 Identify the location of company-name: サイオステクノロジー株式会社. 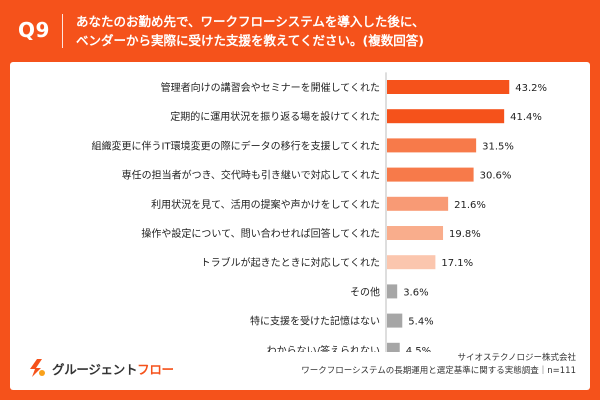
(517, 358).